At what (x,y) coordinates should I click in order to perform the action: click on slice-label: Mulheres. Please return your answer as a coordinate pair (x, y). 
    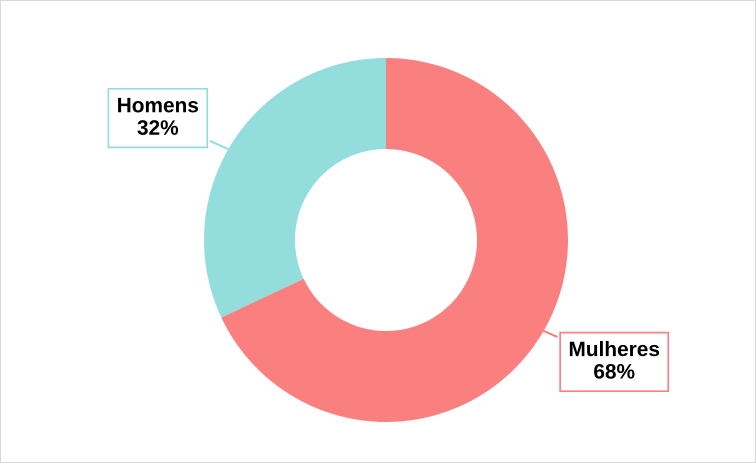
    Looking at the image, I should click on (615, 348).